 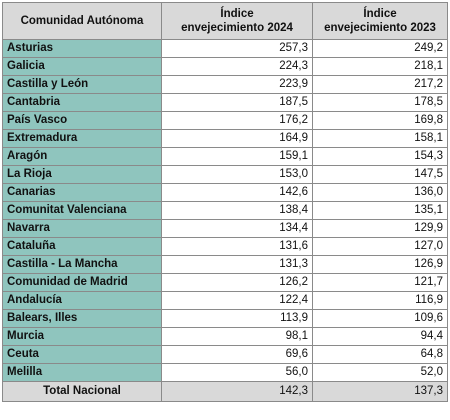 I want to click on header-2024-line-1: Índice, so click(x=237, y=14).